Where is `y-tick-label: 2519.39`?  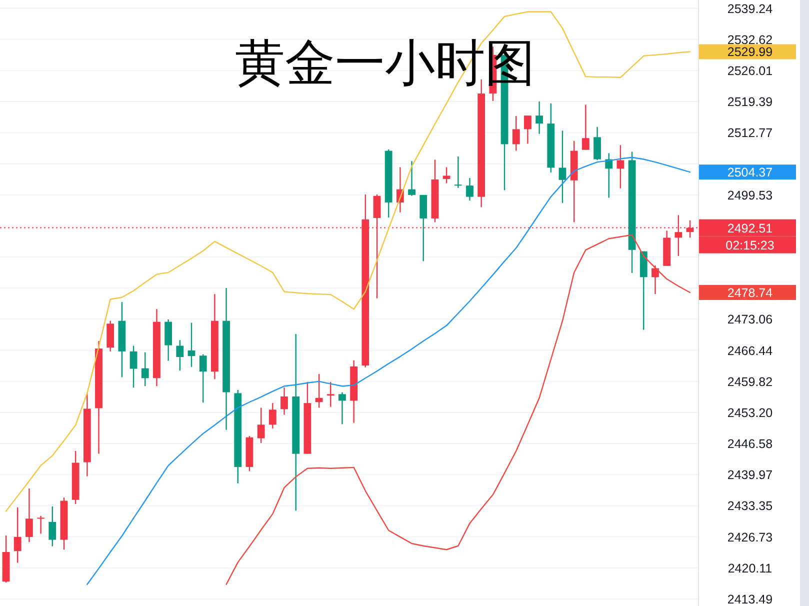
y-tick-label: 2519.39 is located at coordinates (750, 102).